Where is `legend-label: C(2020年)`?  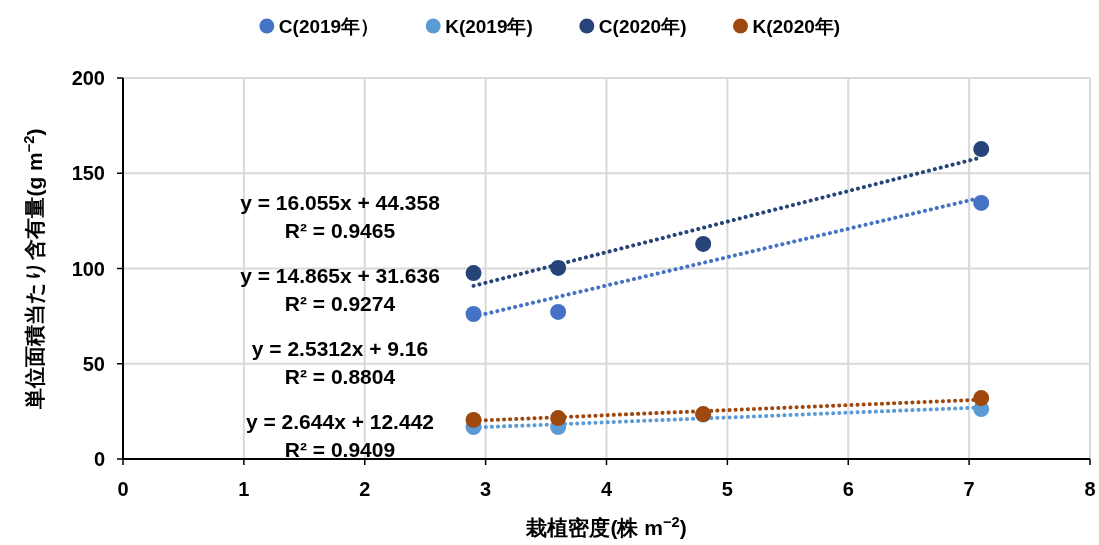
legend-label: C(2020年) is located at coordinates (642, 26).